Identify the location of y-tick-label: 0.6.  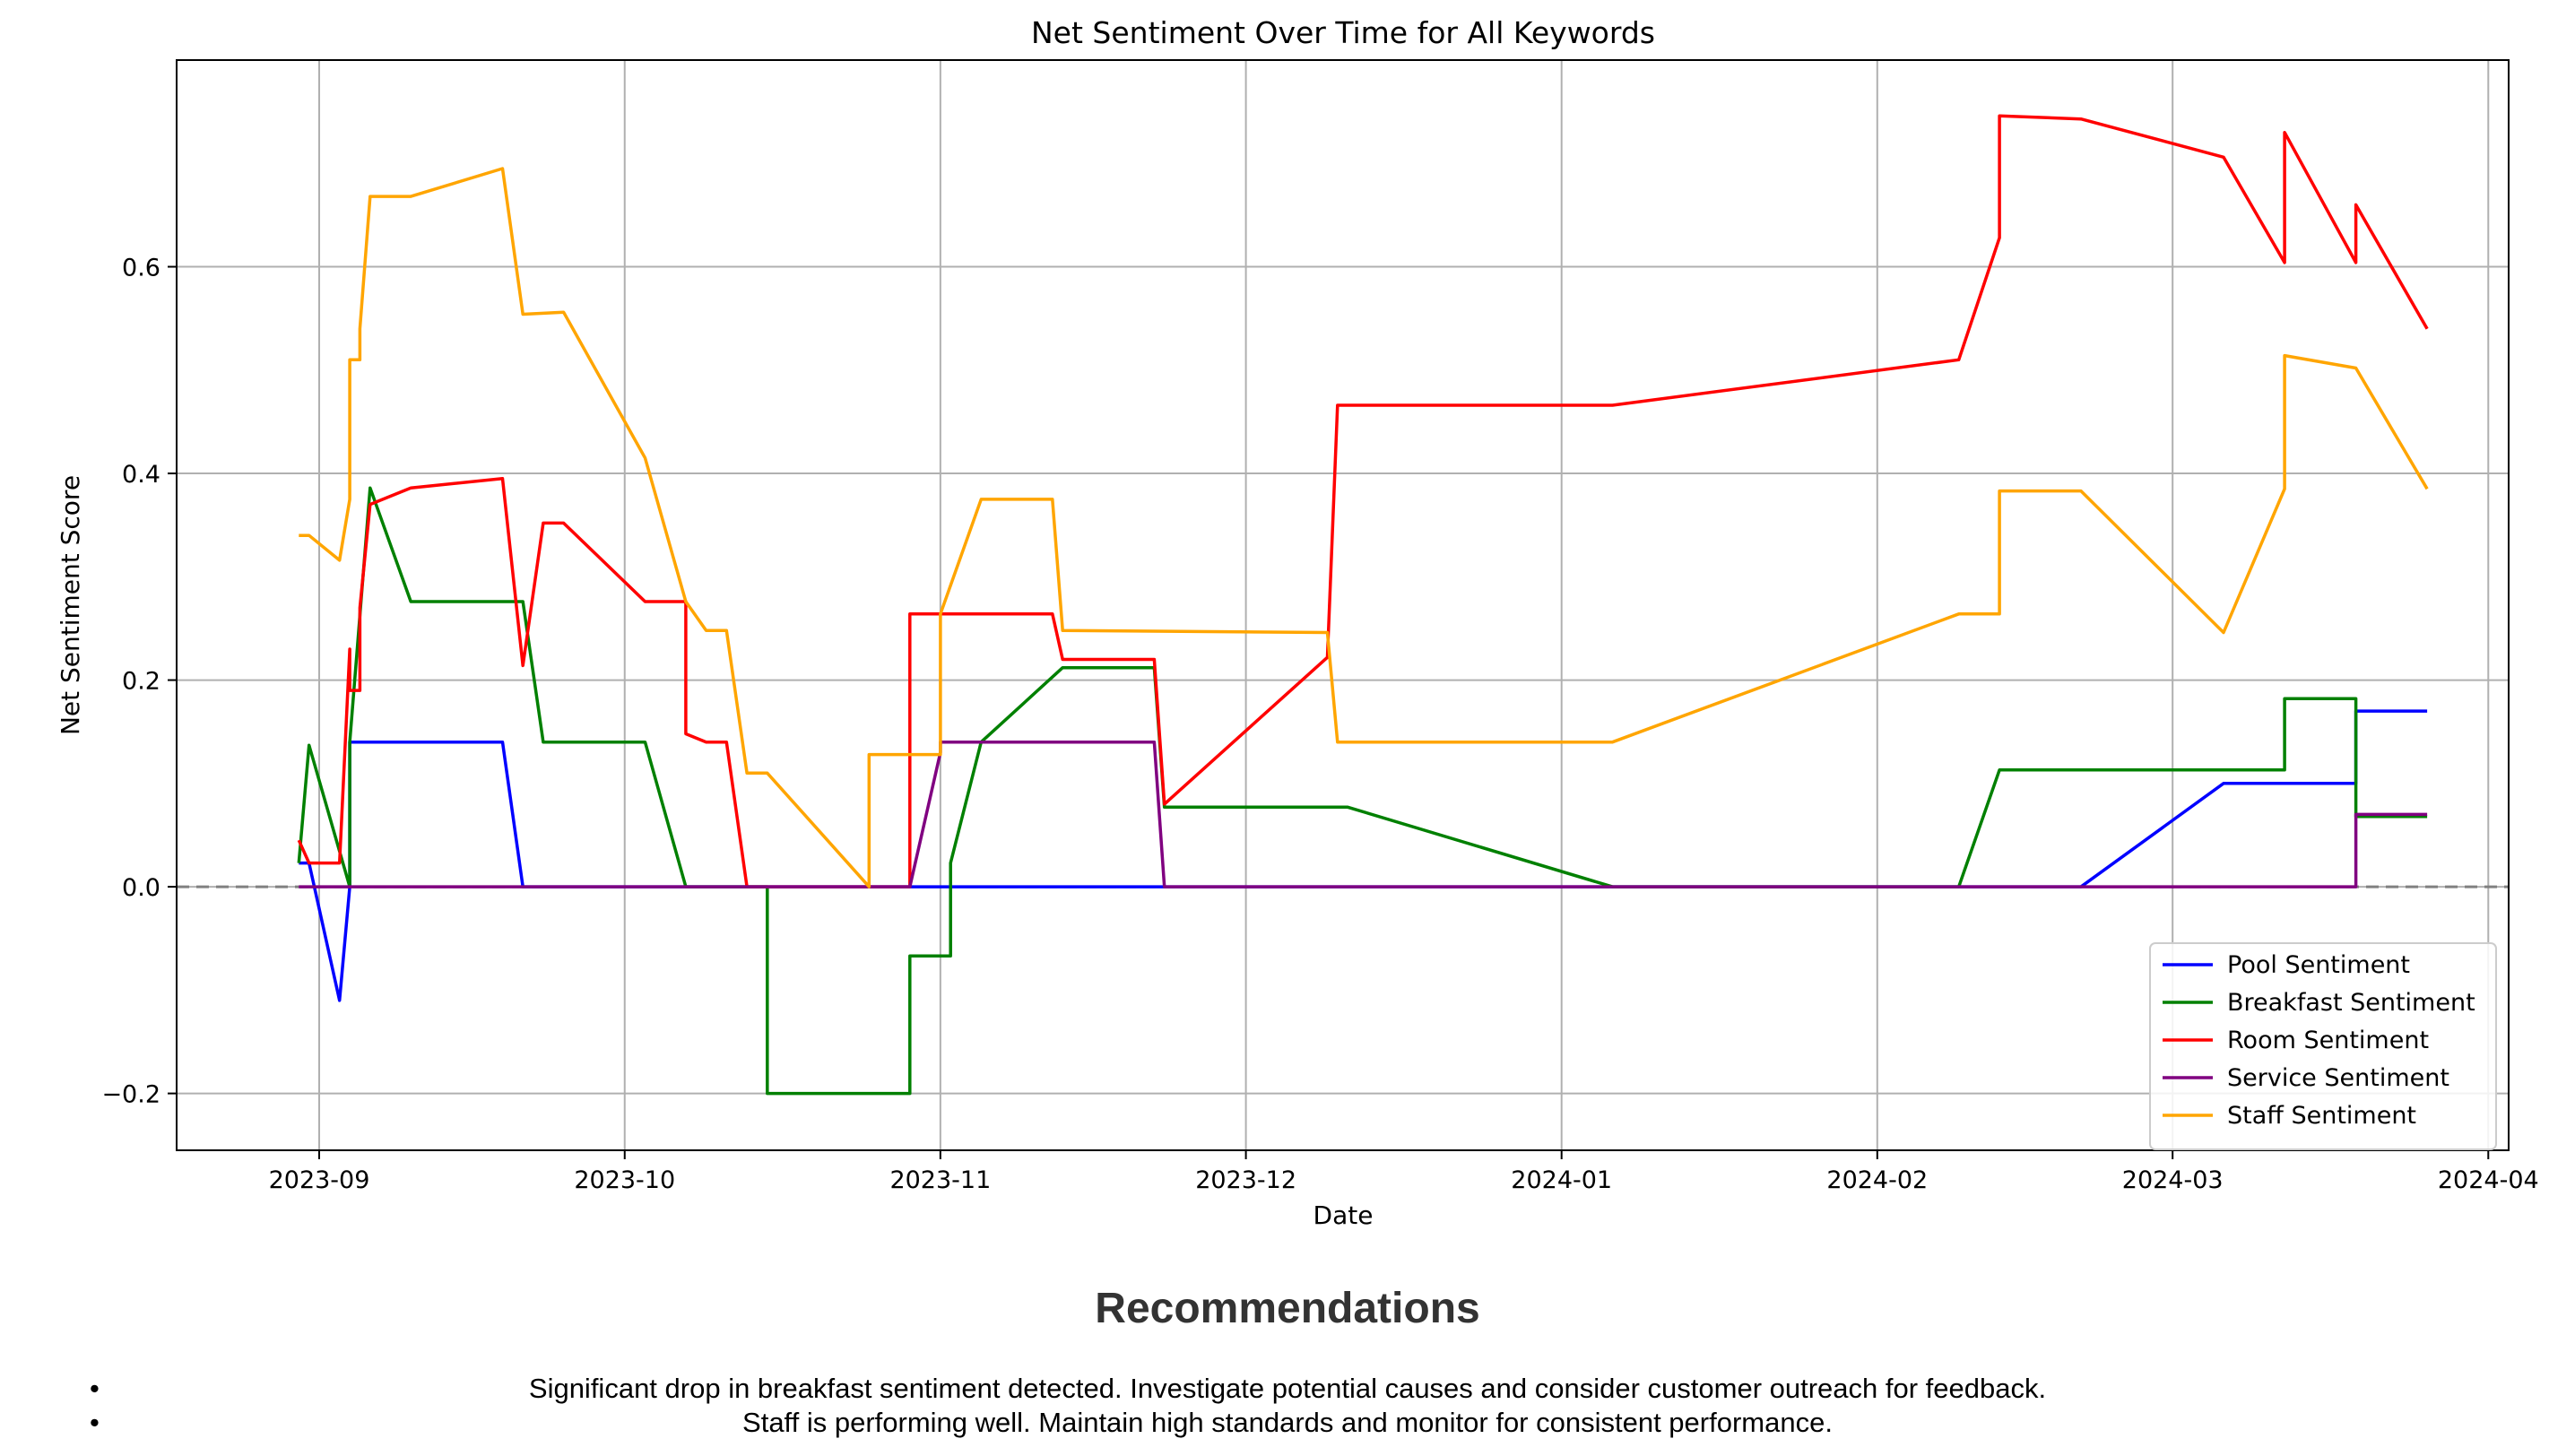
(141, 268).